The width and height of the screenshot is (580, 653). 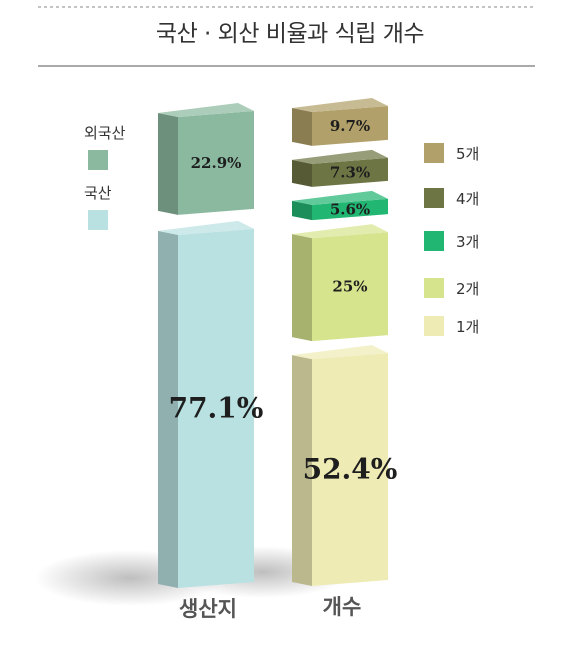 I want to click on data-label: 52.4%, so click(x=350, y=469).